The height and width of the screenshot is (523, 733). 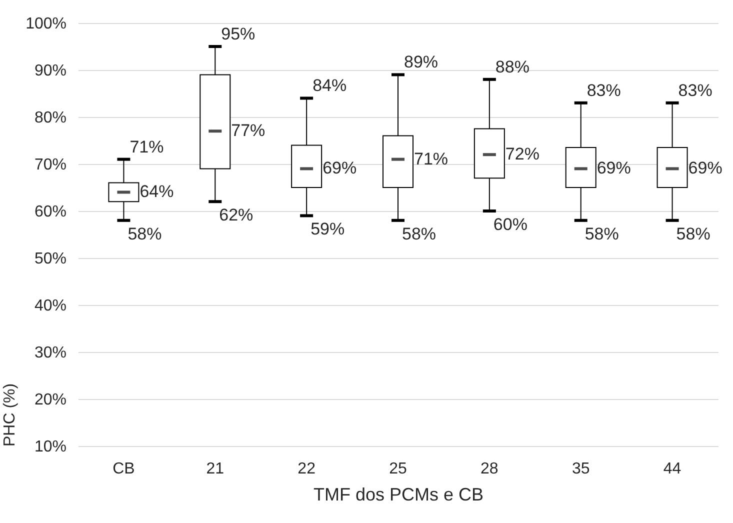 I want to click on y-tick-label: 50%, so click(x=50, y=259).